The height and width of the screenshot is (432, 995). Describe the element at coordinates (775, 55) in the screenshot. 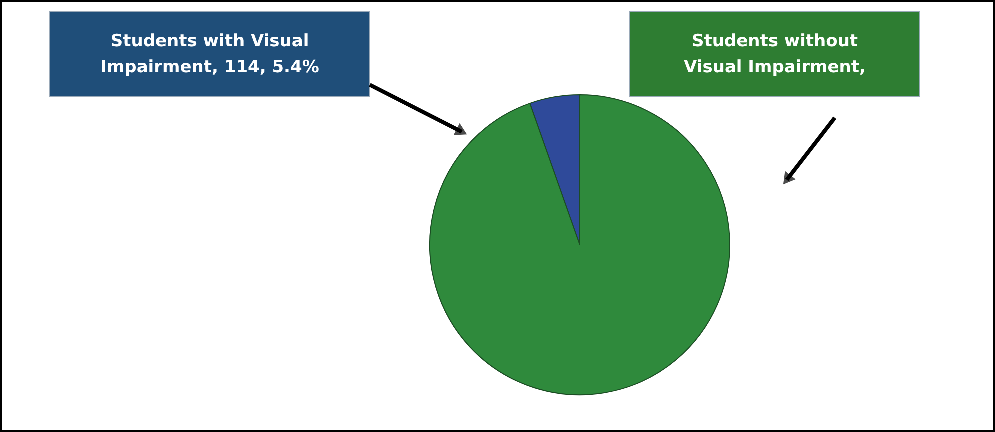

I see `text: Students without Visual Impairment,` at that location.